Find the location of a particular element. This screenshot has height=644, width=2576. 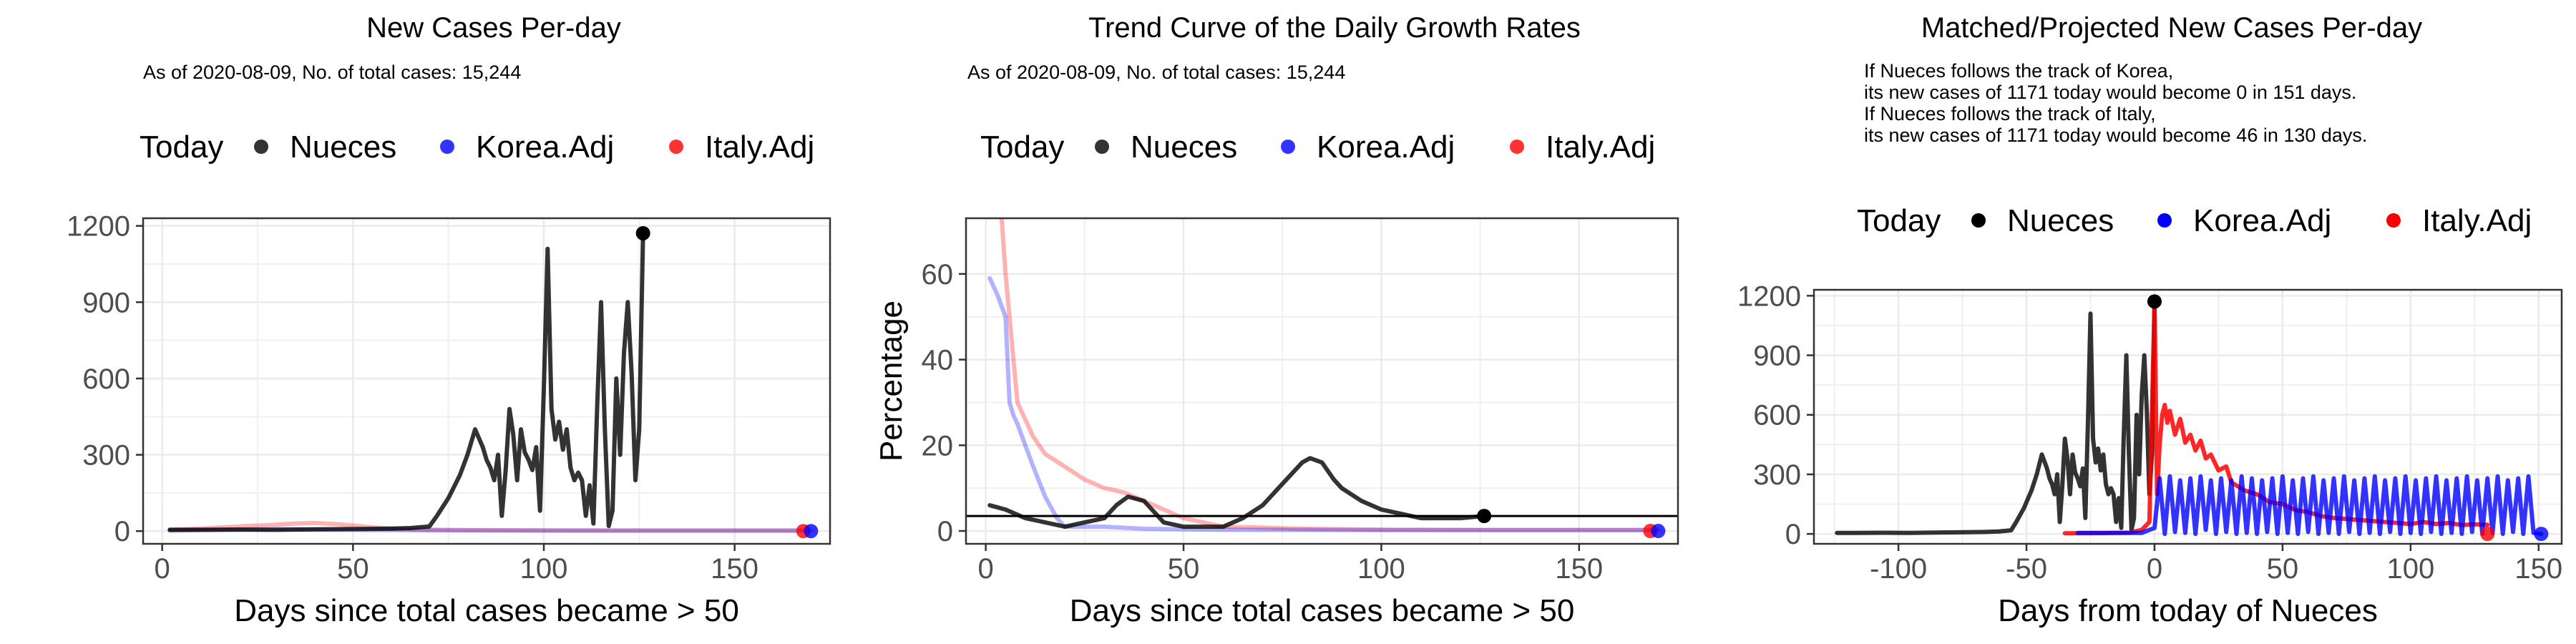

x-axis-title: Days from today of Nueces is located at coordinates (2188, 610).